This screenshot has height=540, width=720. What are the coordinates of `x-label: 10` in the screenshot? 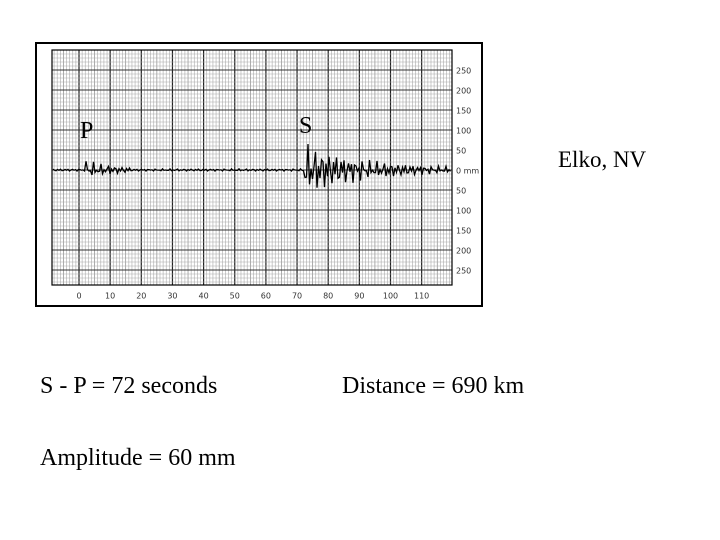 It's located at (110, 296).